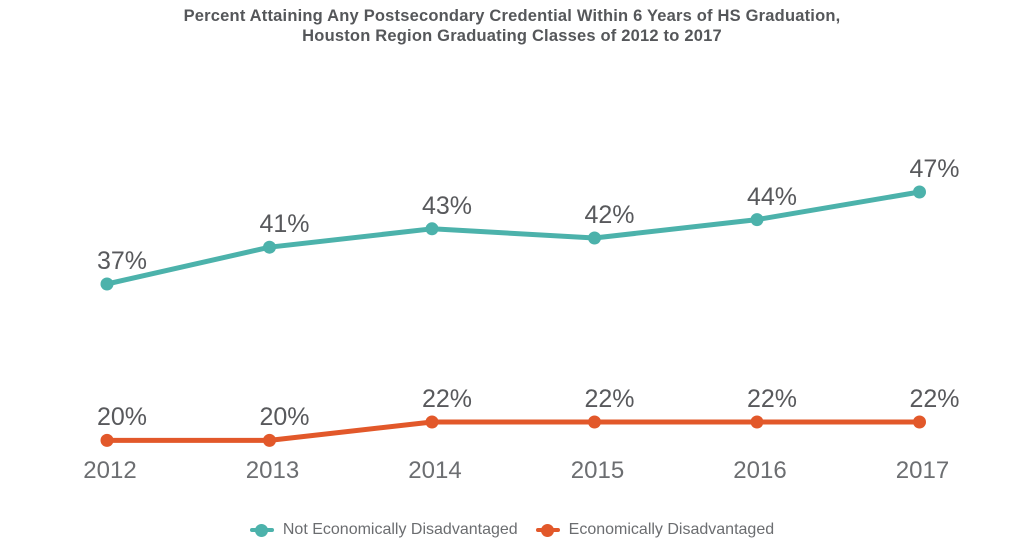  Describe the element at coordinates (609, 215) in the screenshot. I see `data-label: 42%` at that location.